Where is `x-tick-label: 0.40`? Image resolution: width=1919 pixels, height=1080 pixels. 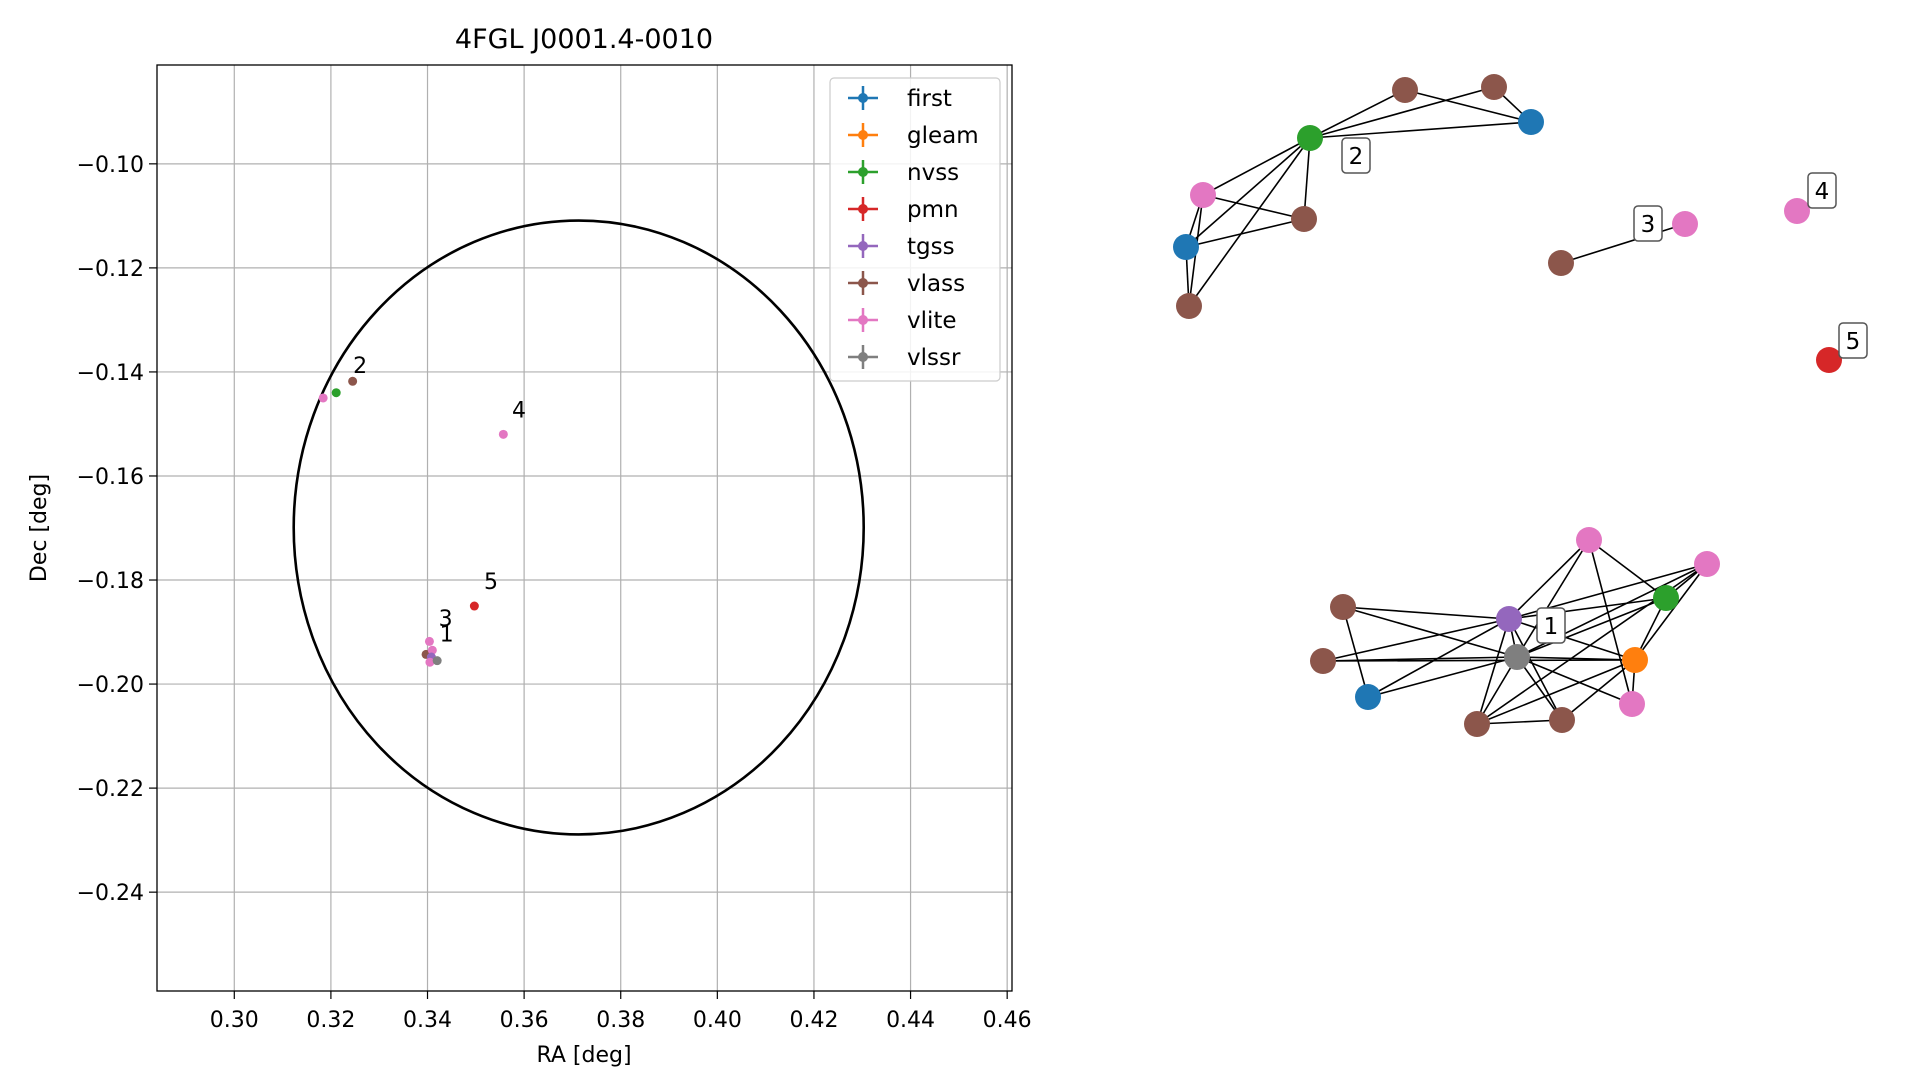
x-tick-label: 0.40 is located at coordinates (717, 1020).